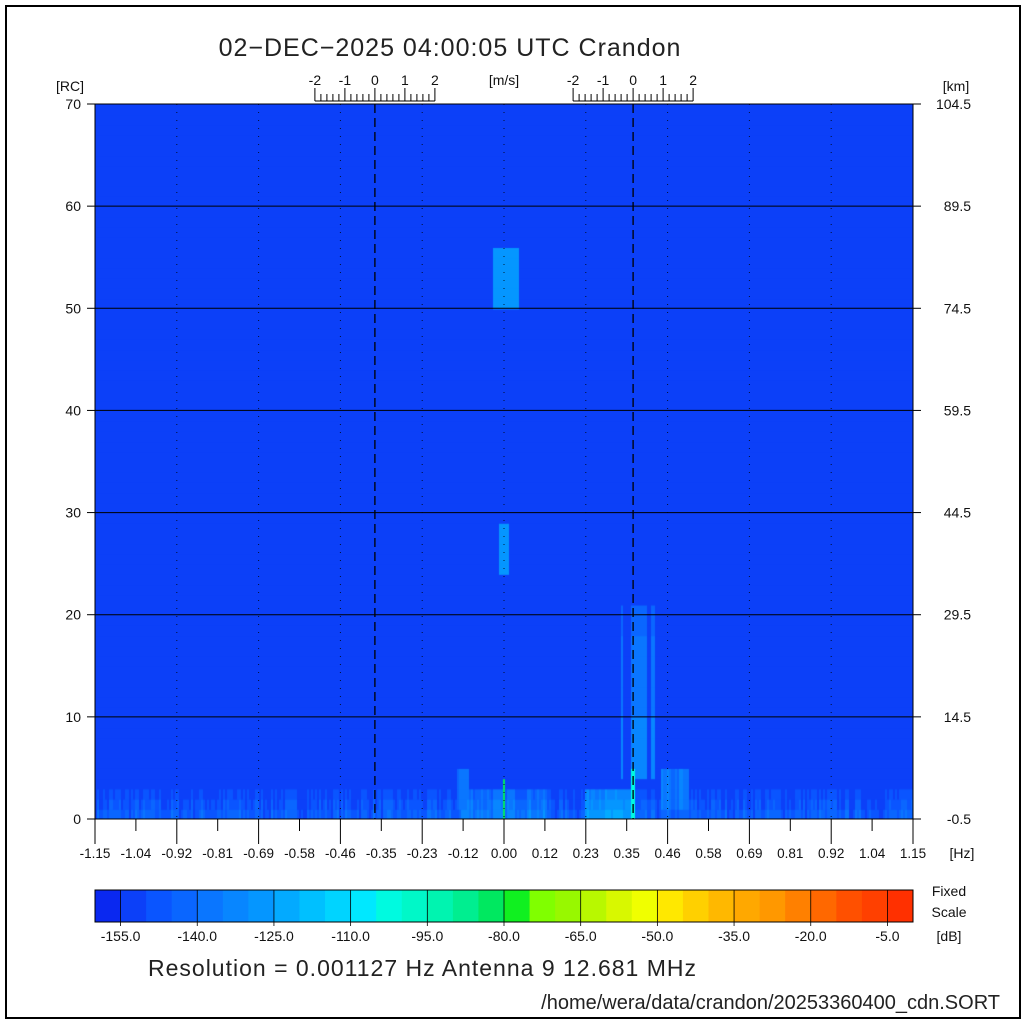  What do you see at coordinates (73, 206) in the screenshot?
I see `y-tick-label-left: 60` at bounding box center [73, 206].